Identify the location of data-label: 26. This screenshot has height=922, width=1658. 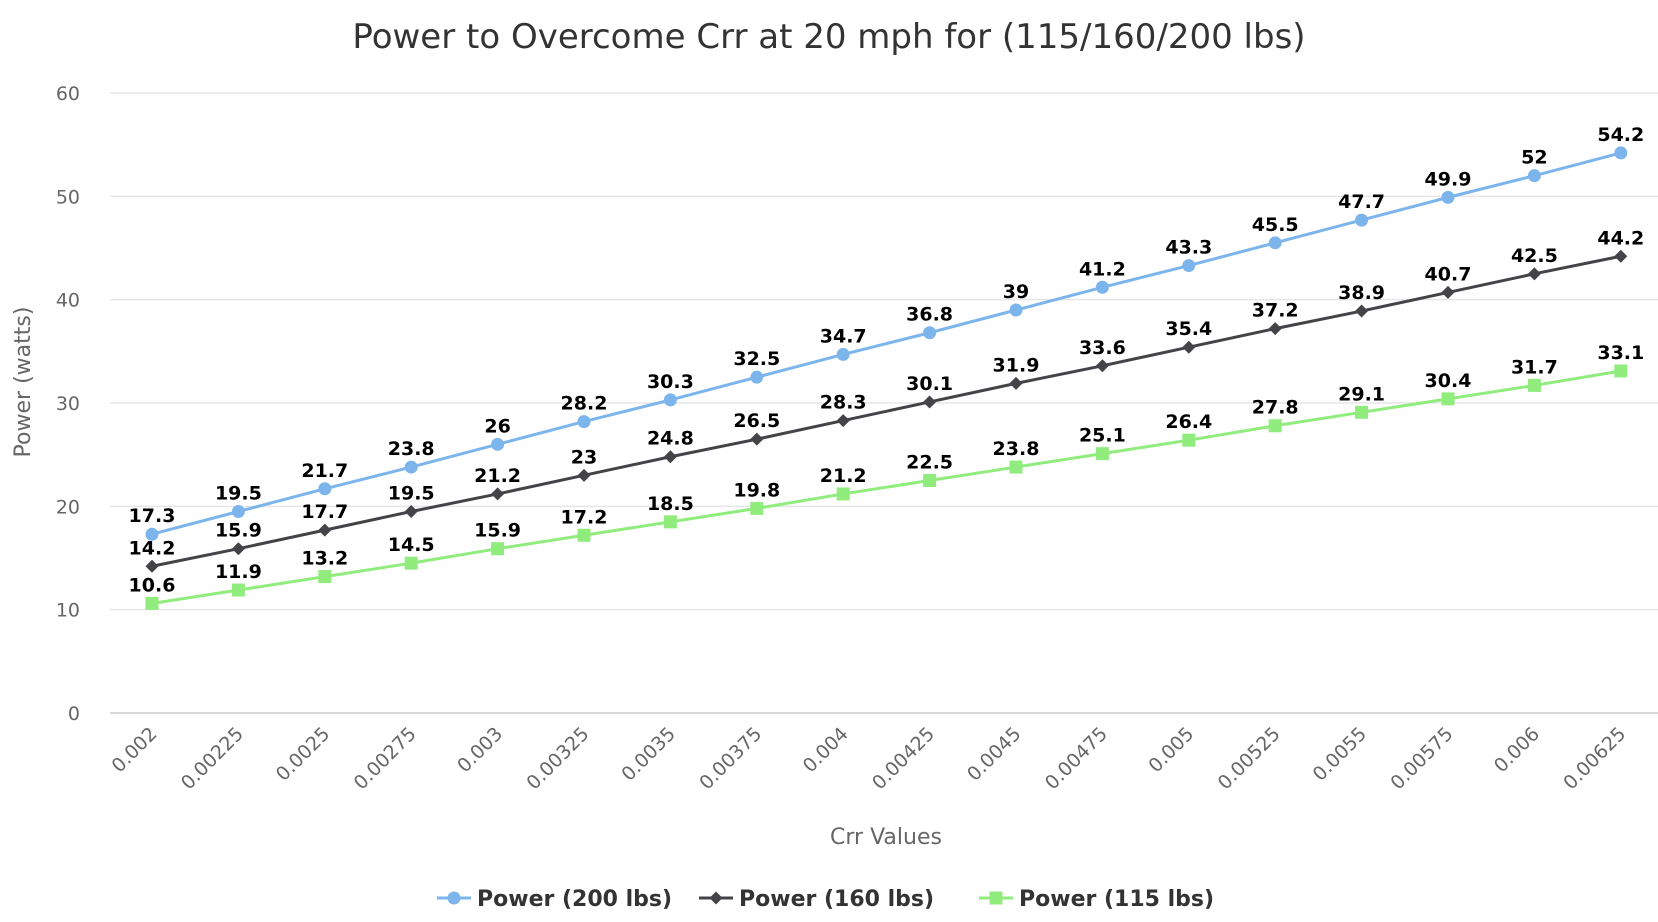
(497, 426).